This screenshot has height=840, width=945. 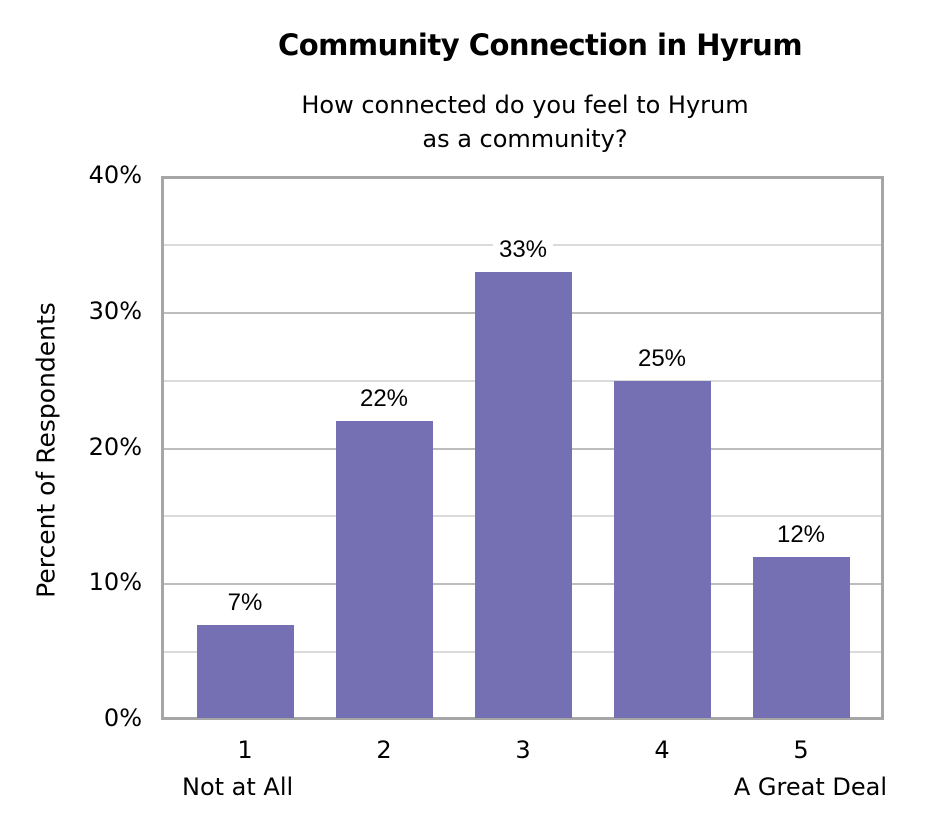 What do you see at coordinates (238, 787) in the screenshot?
I see `x-sublabel: Not at All` at bounding box center [238, 787].